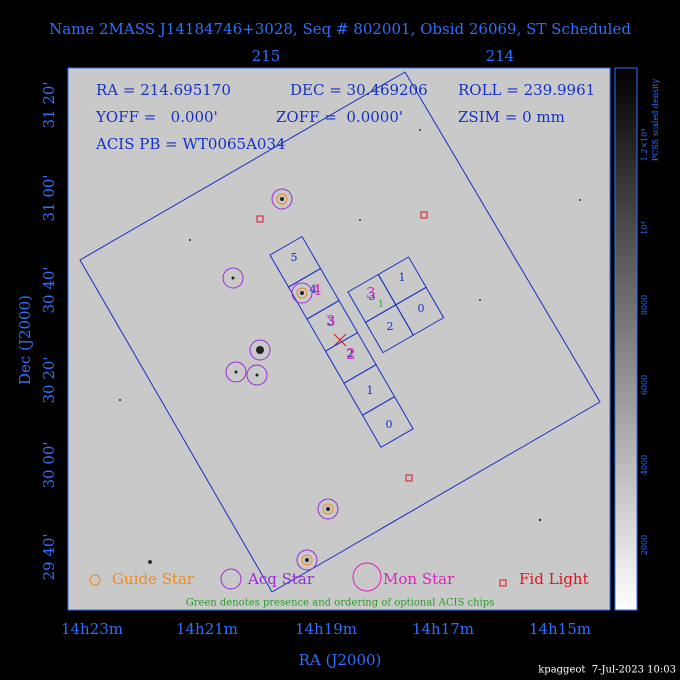 Image resolution: width=680 pixels, height=680 pixels. What do you see at coordinates (190, 144) in the screenshot?
I see `info: ACIS PB = WT0065A034` at bounding box center [190, 144].